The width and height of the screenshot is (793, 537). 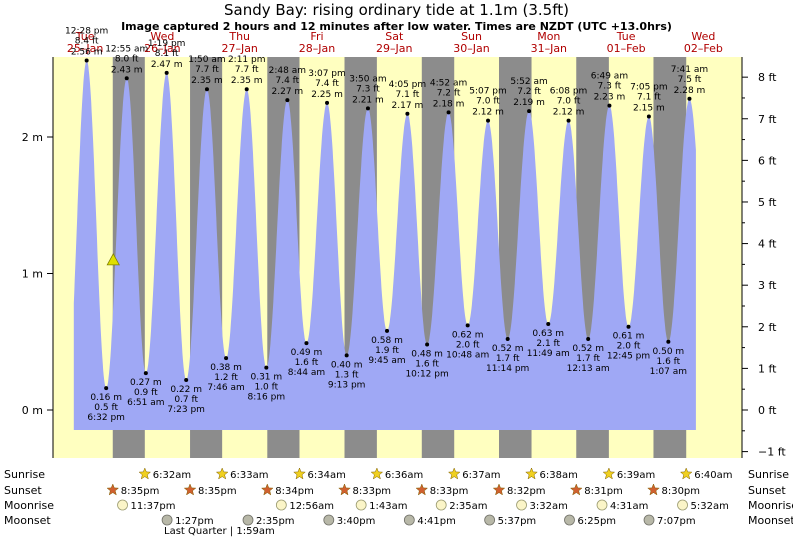 I want to click on low-tide-feet: 0.9 ft, so click(x=146, y=393).